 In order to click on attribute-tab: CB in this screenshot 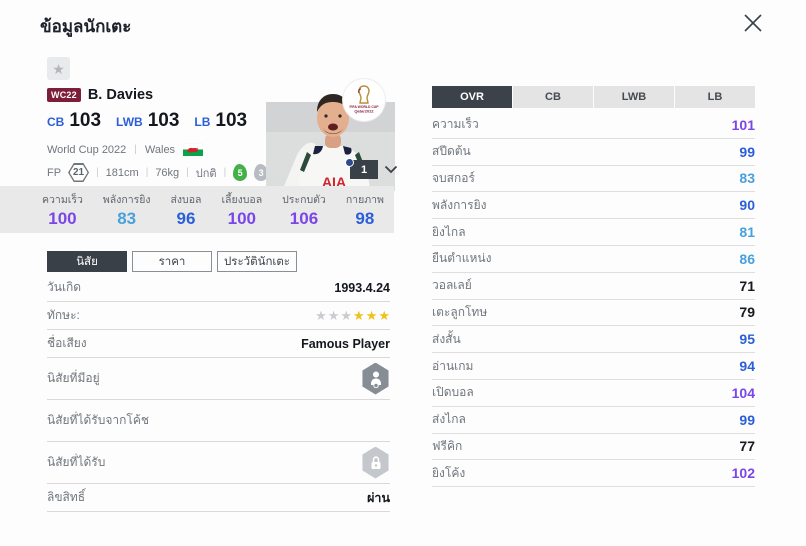, I will do `click(553, 97)`.